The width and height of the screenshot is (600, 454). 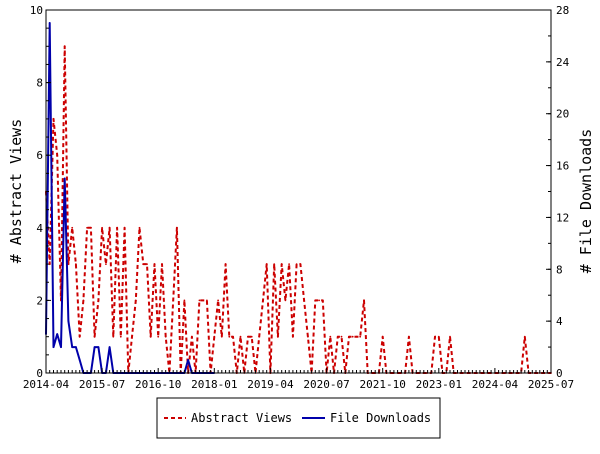 I want to click on y-right-tick-label: 24, so click(x=563, y=62).